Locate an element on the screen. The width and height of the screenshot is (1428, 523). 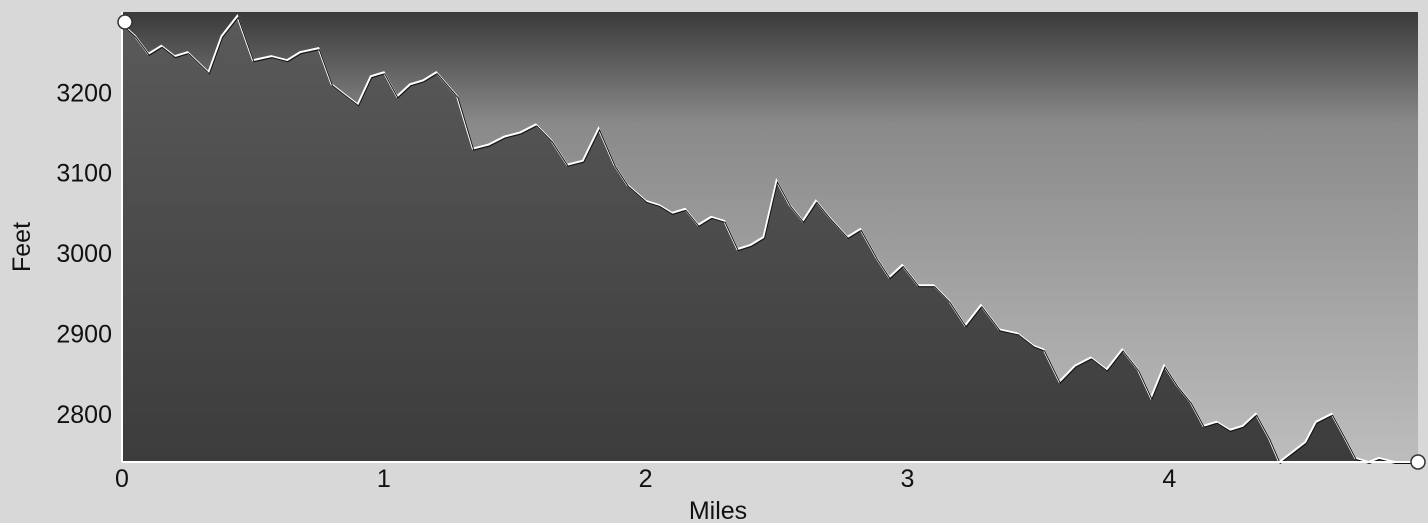
x-tick-label: 1 is located at coordinates (384, 479).